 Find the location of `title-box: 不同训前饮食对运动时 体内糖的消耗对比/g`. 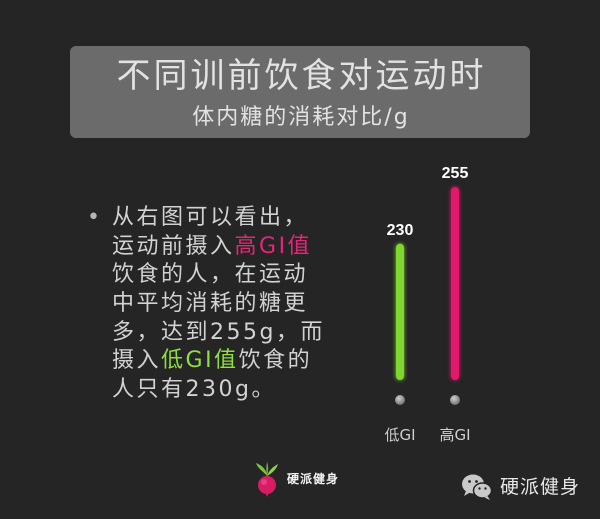

title-box: 不同训前饮食对运动时 体内糖的消耗对比/g is located at coordinates (300, 92).